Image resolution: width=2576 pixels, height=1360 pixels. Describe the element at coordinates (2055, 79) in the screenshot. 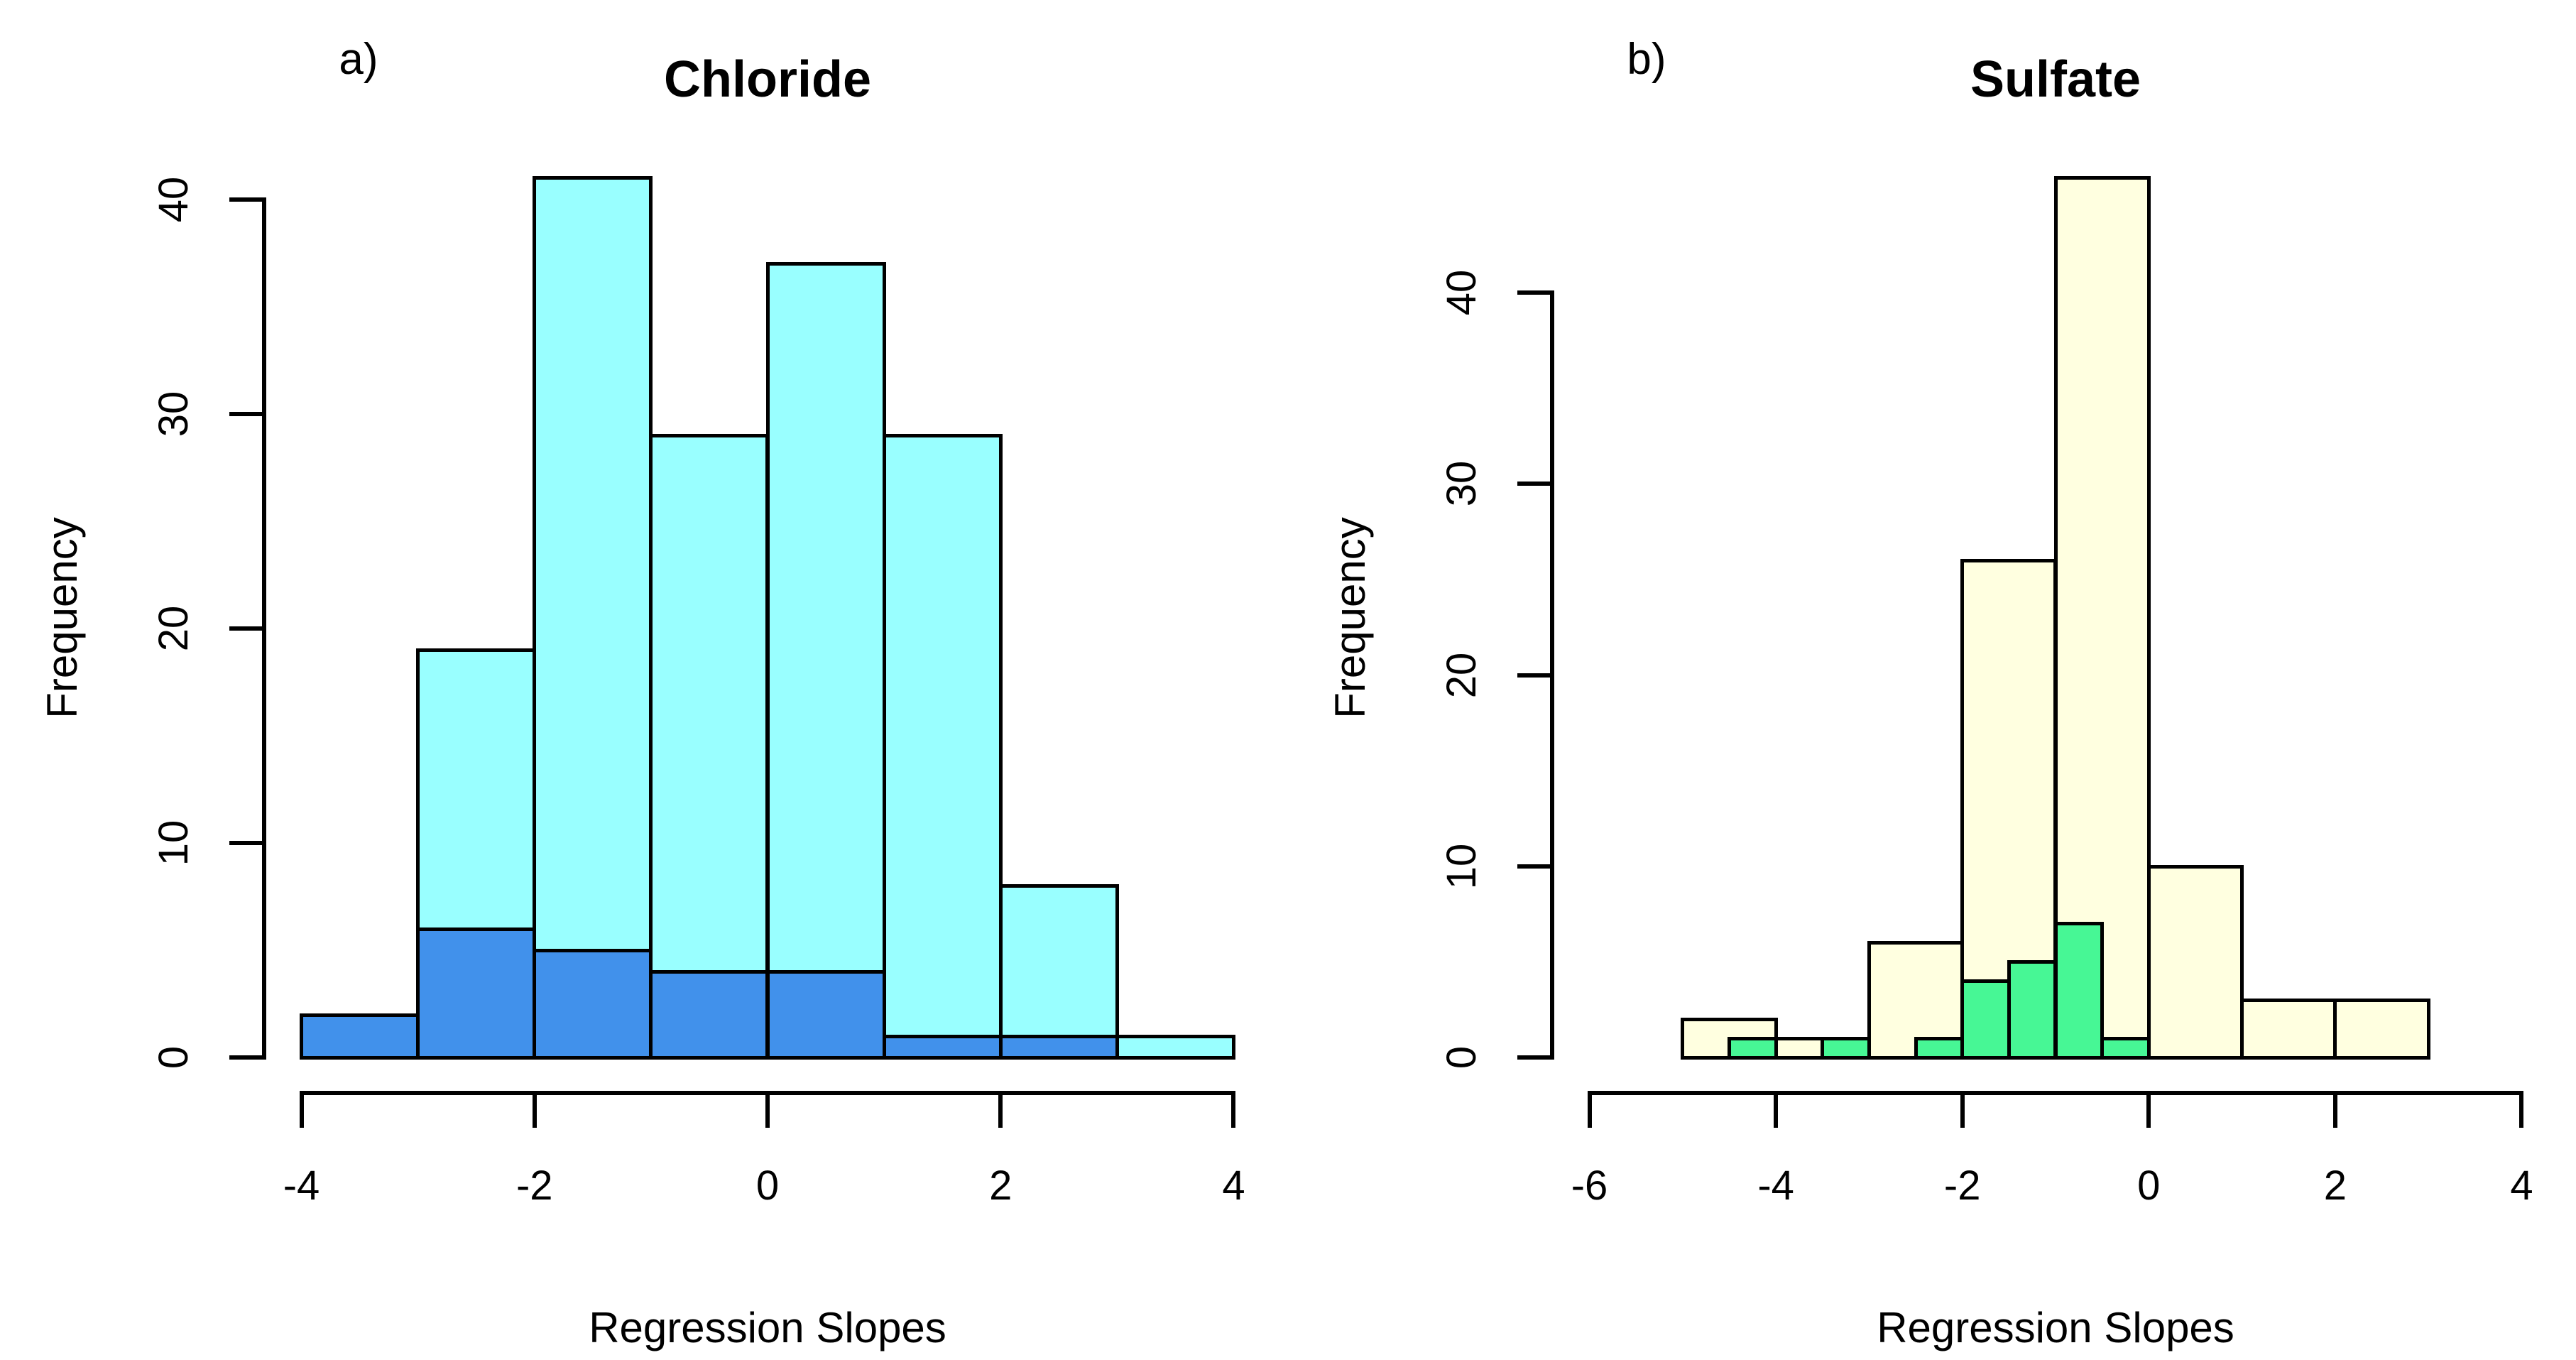

I see `chart-title-sulfate: Sulfate` at that location.